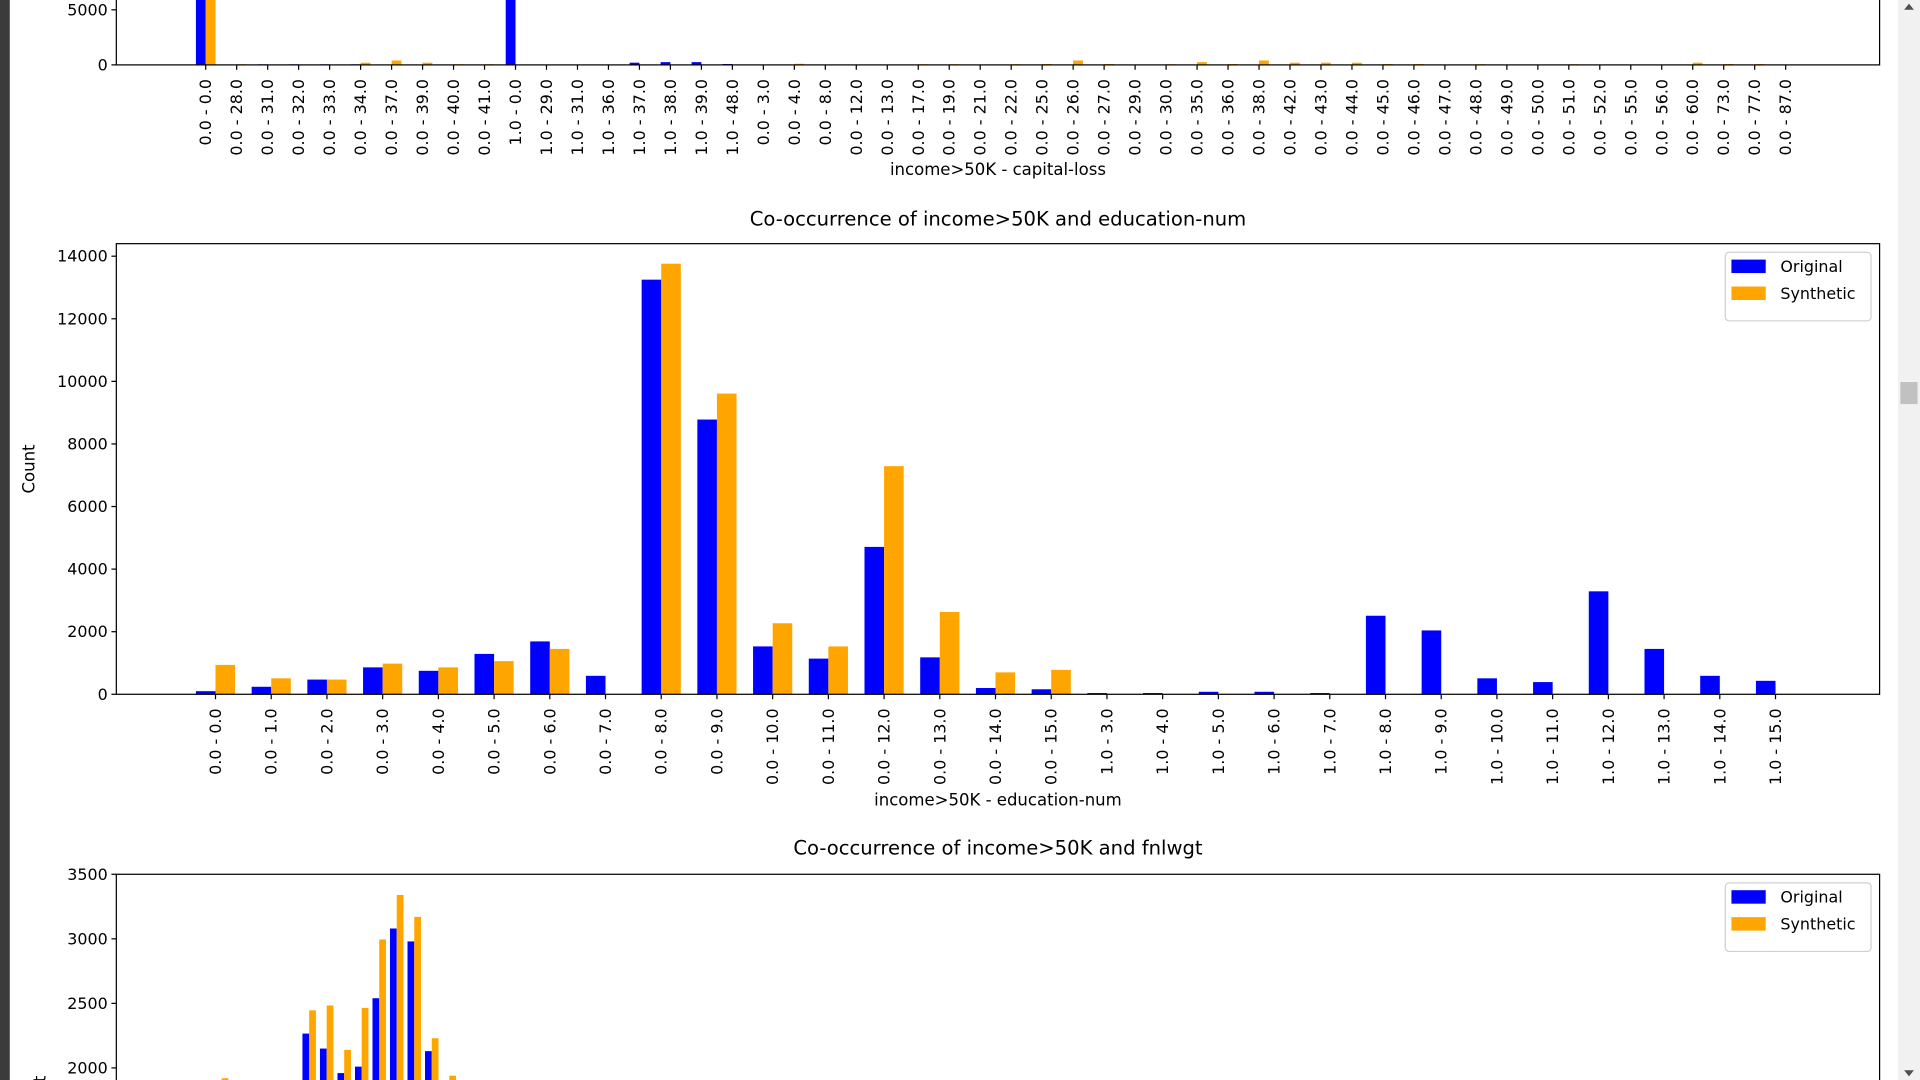  What do you see at coordinates (215, 741) in the screenshot?
I see `x-tick-label: 0.0 - 0.0` at bounding box center [215, 741].